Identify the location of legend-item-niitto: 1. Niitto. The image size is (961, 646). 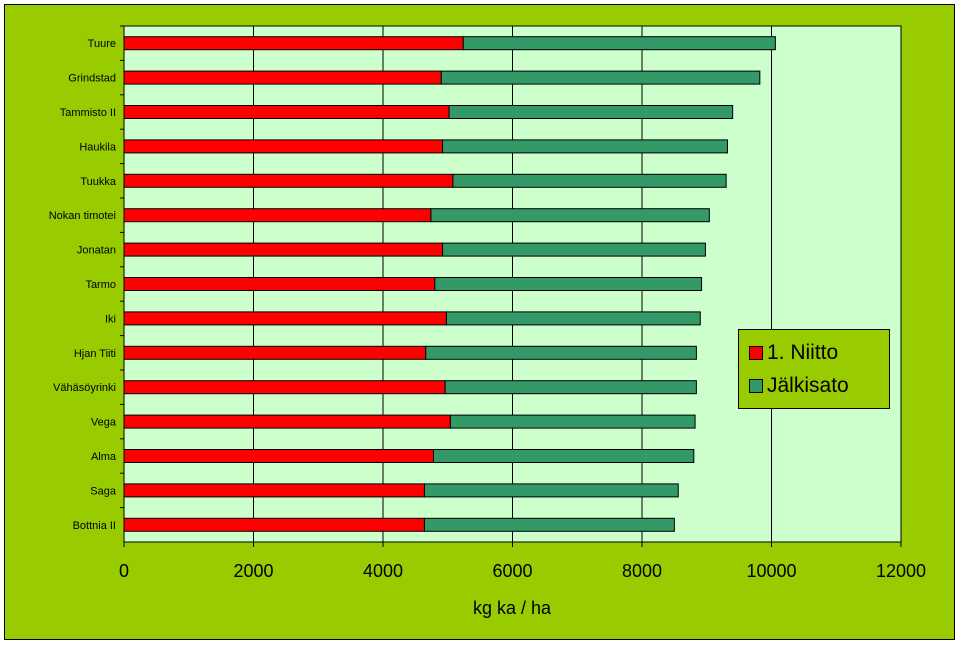
(793, 353).